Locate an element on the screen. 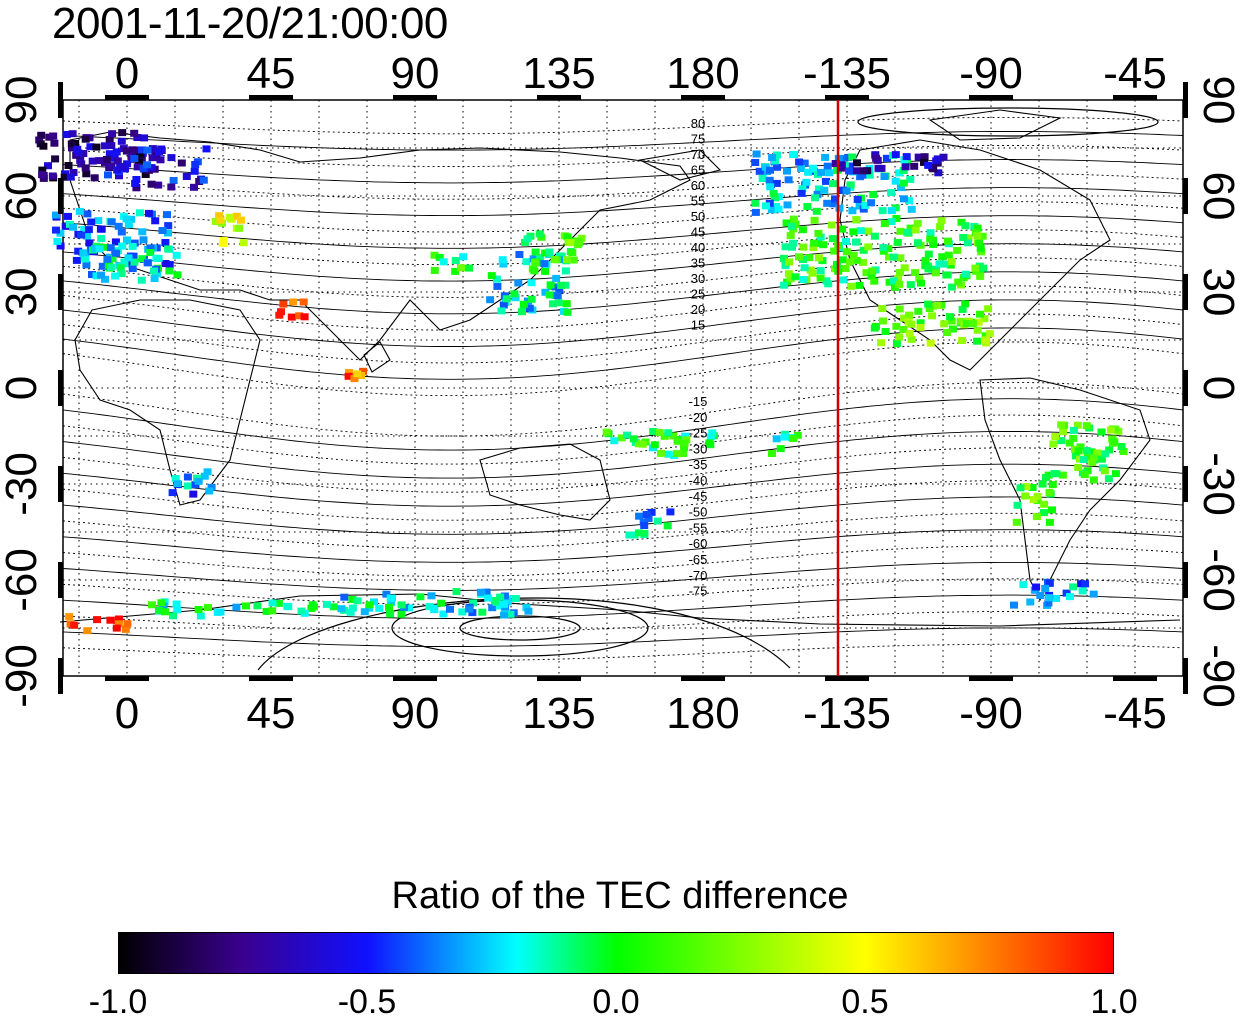 The image size is (1240, 1024). contour-label: 60 is located at coordinates (698, 185).